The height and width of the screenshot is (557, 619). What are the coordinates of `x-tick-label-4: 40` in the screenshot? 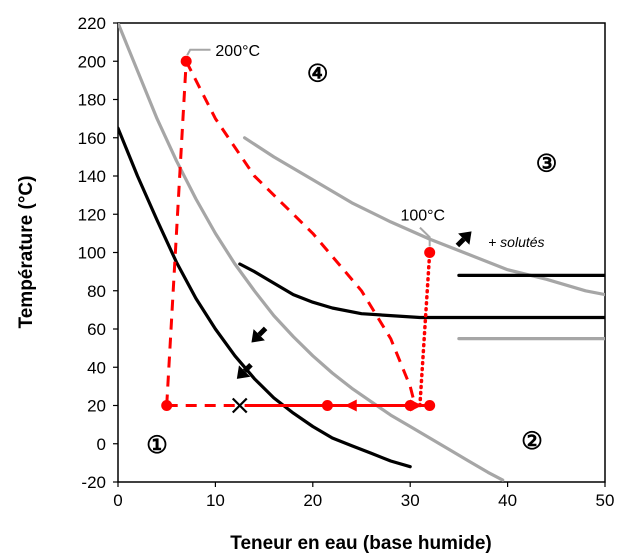 It's located at (507, 500).